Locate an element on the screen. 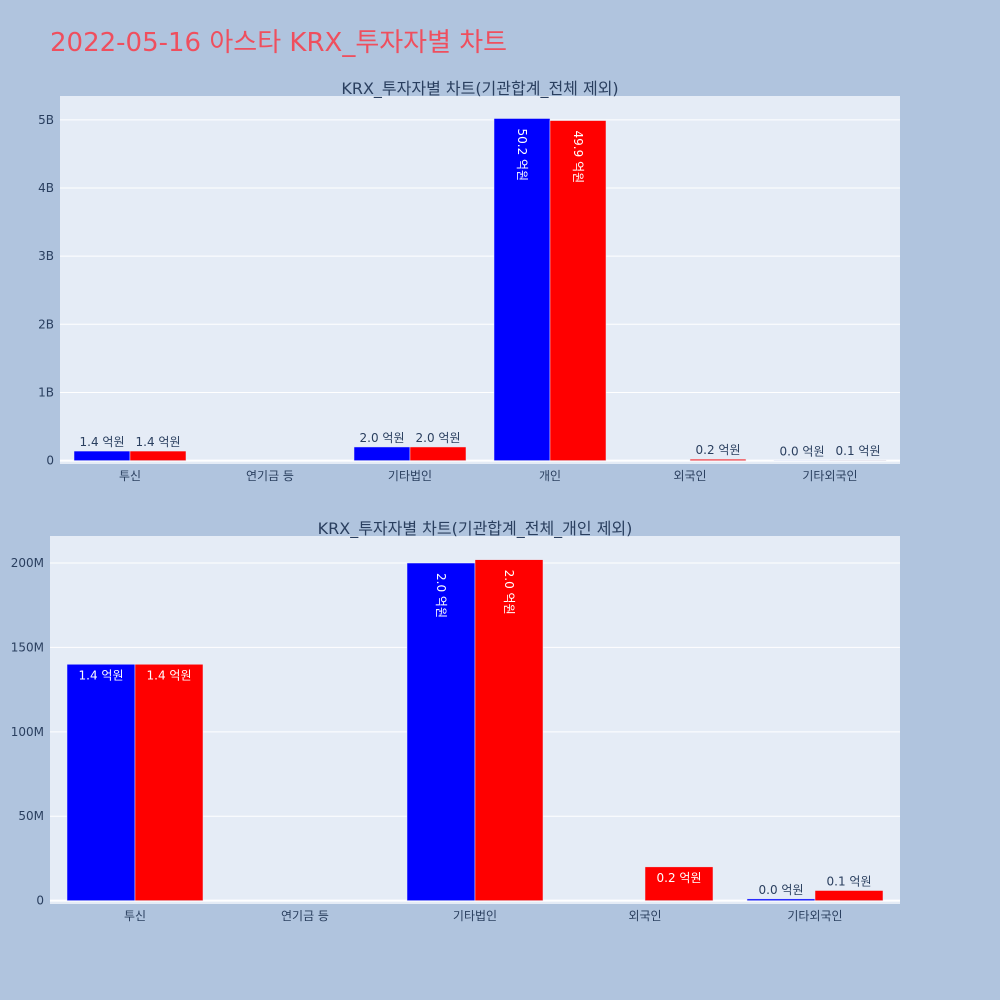 The width and height of the screenshot is (1000, 1000). page-title: 2022-05-16 아스타 KRX_투자자별 차트 is located at coordinates (279, 43).